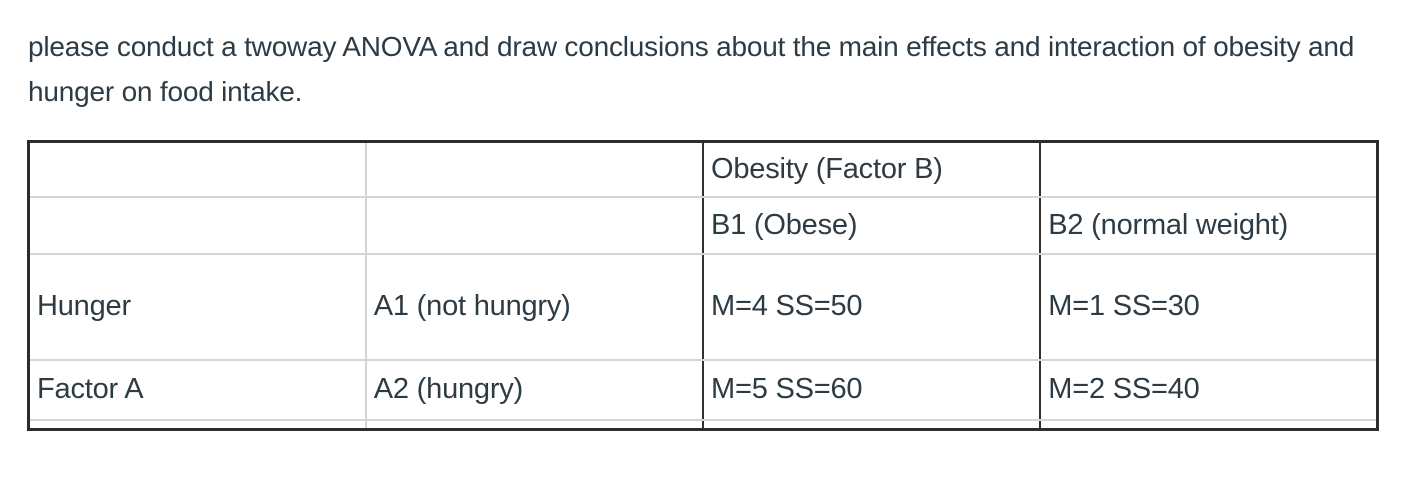 Image resolution: width=1416 pixels, height=480 pixels. Describe the element at coordinates (1209, 225) in the screenshot. I see `cell-b2-normal-weight-label: B2 (normal weight)` at that location.